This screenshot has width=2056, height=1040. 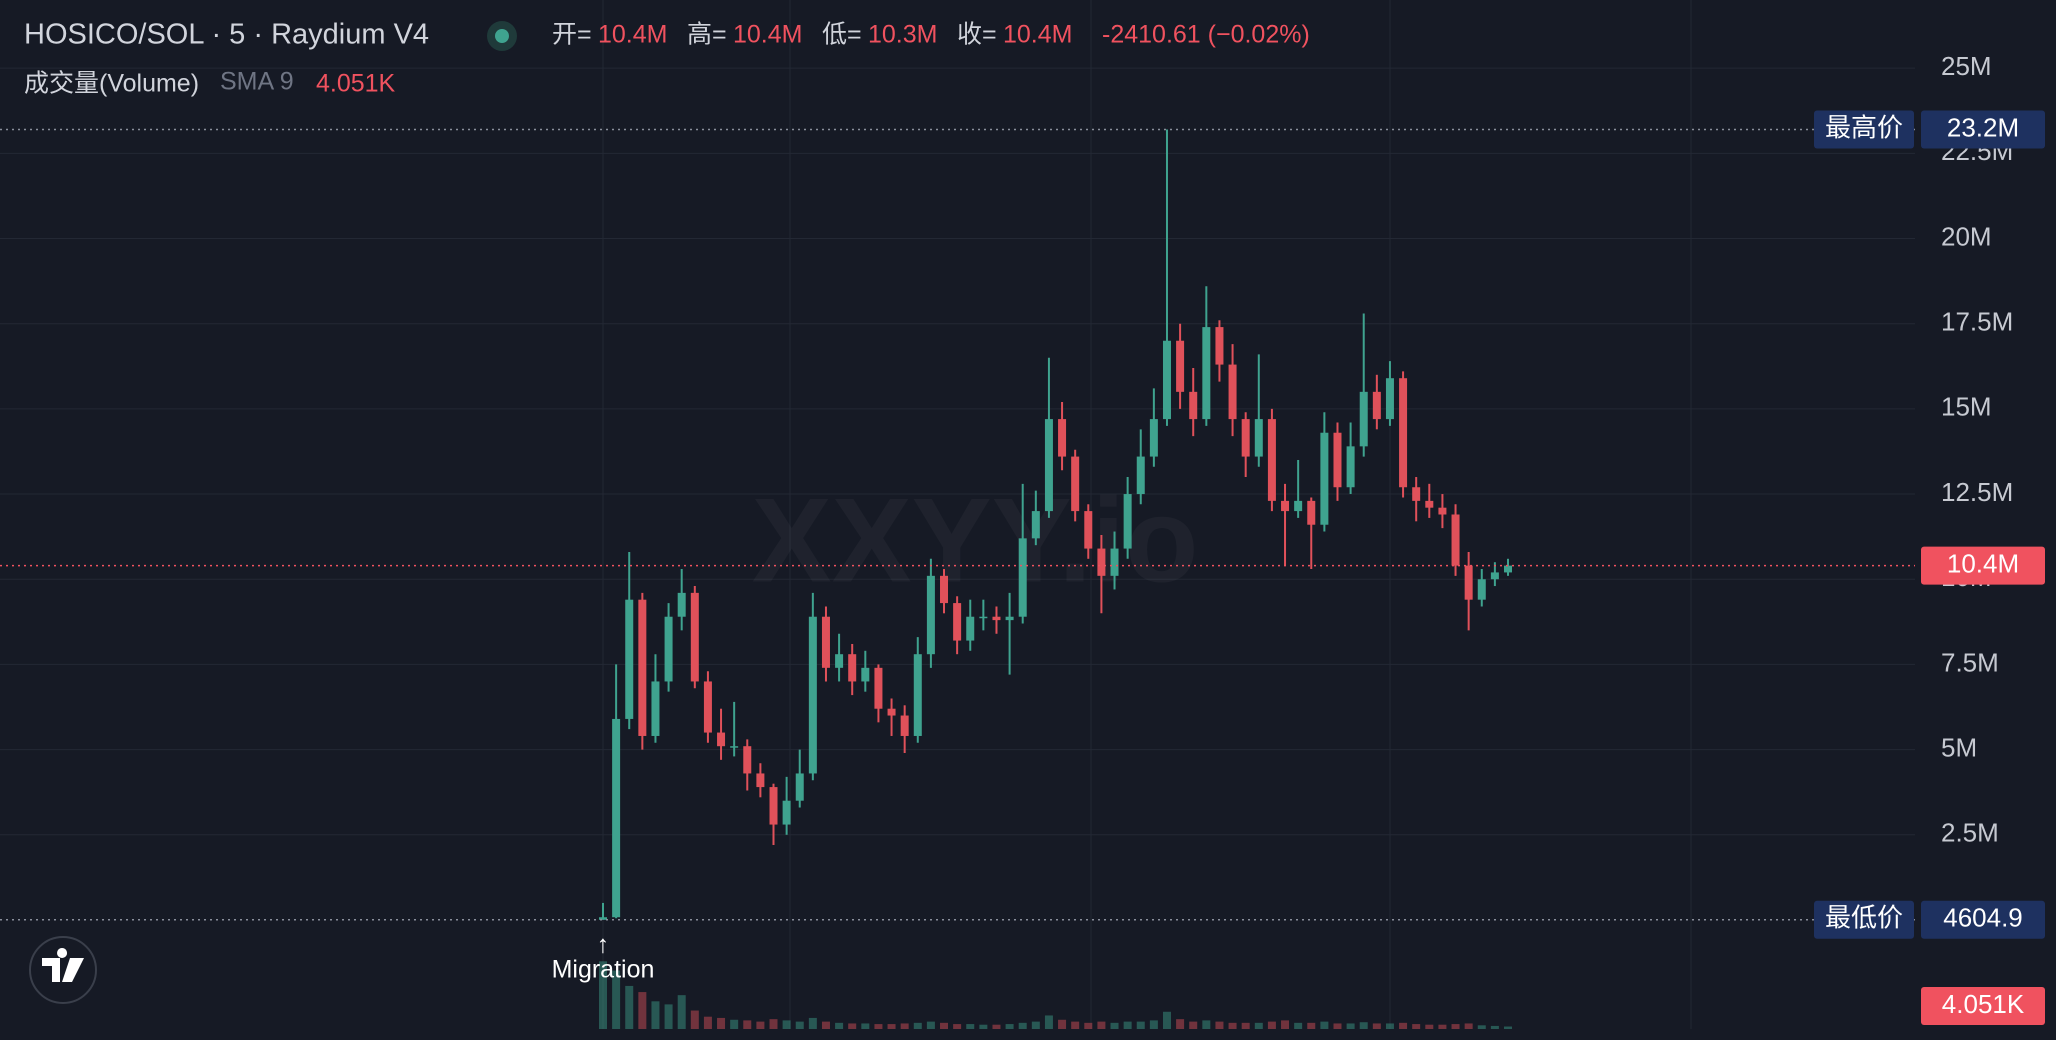 I want to click on y-tick-label: 17.5M, so click(x=1977, y=322).